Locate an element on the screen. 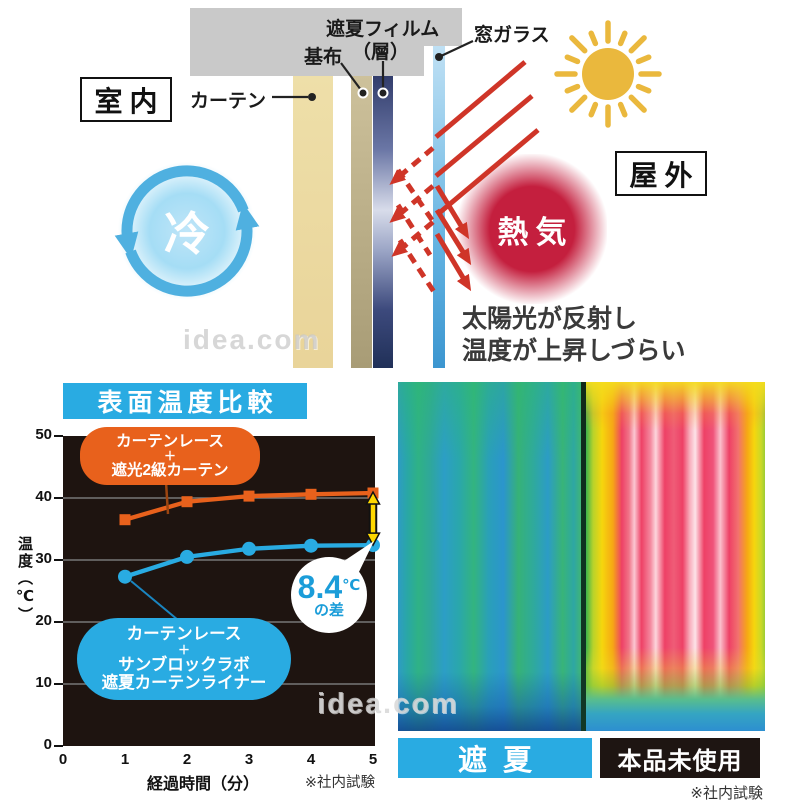  sun-icon is located at coordinates (608, 74).